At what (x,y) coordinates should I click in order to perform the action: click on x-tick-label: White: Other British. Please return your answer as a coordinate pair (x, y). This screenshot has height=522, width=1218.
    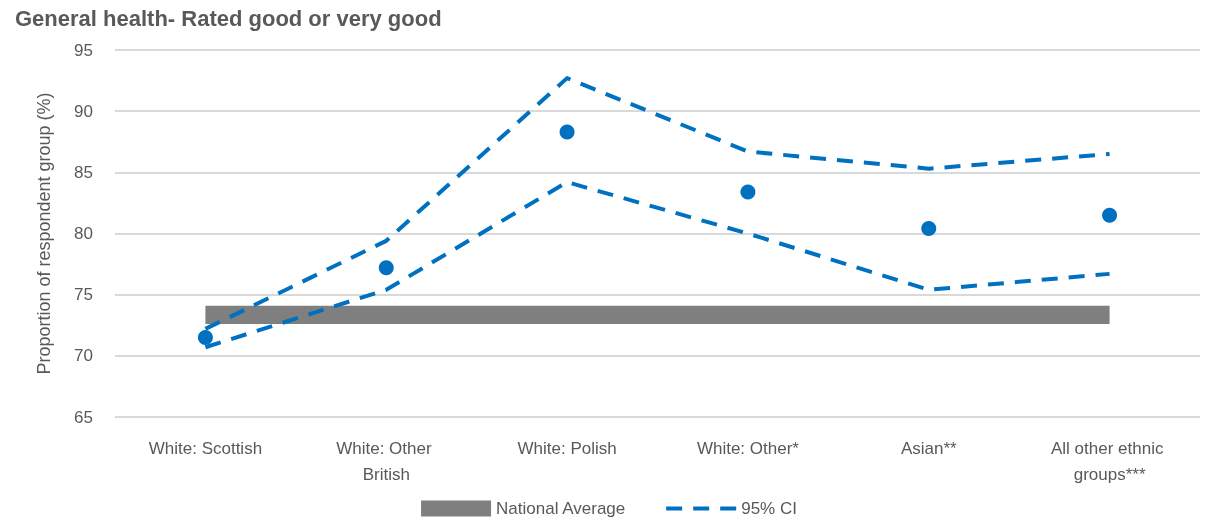
    Looking at the image, I should click on (386, 461).